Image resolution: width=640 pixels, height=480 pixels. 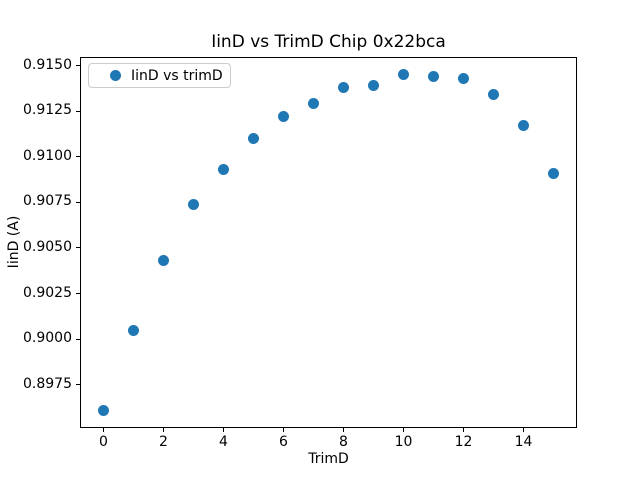 I want to click on legend: IinD vs trimD, so click(x=159, y=75).